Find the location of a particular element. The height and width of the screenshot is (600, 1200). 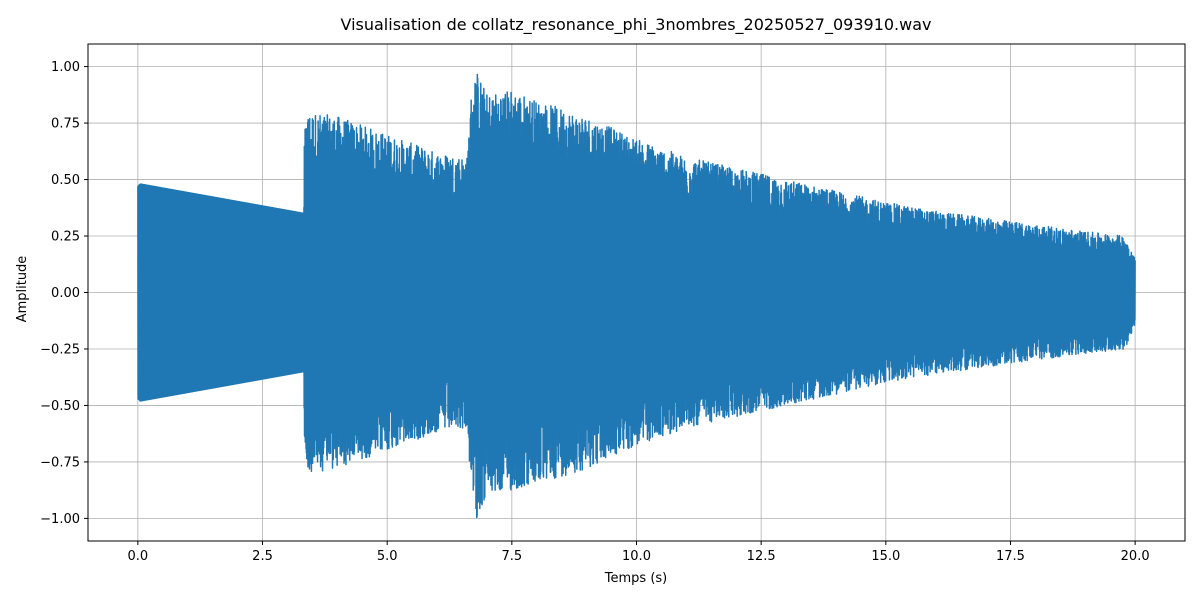

x-axis-label: Temps (s) is located at coordinates (635, 578).